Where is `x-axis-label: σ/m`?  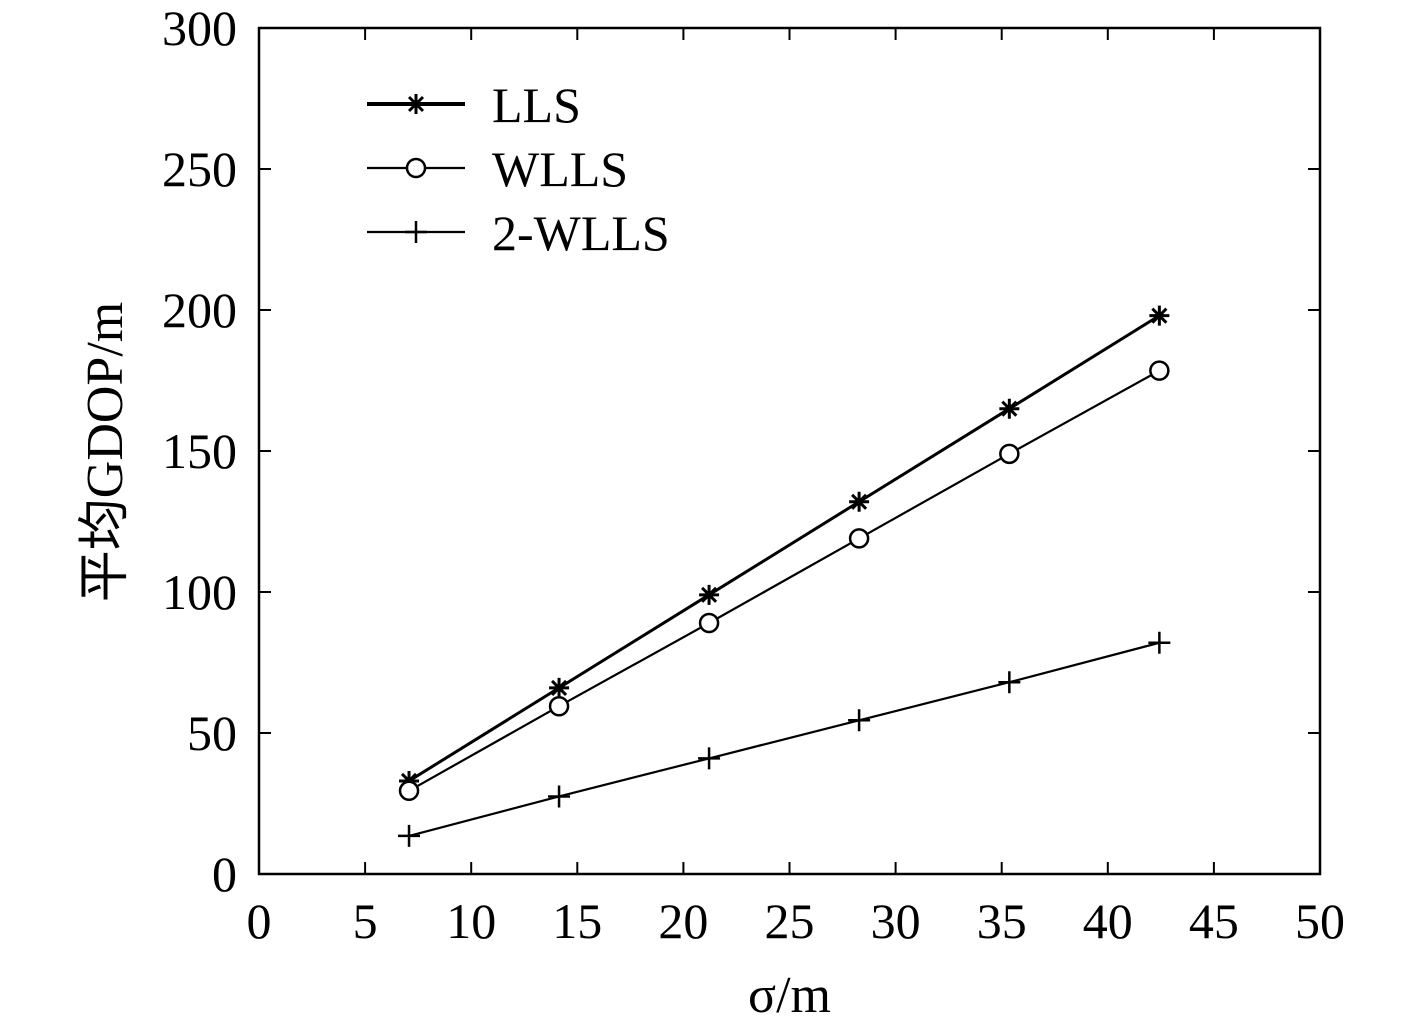
x-axis-label: σ/m is located at coordinates (789, 995).